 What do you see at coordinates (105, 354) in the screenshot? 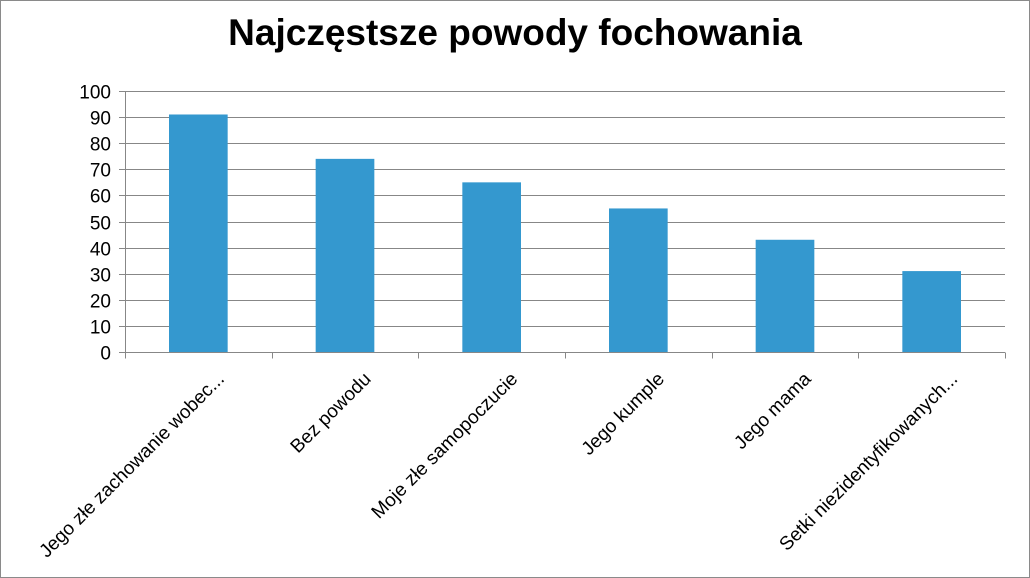
I see `y-tick-label: 0` at bounding box center [105, 354].